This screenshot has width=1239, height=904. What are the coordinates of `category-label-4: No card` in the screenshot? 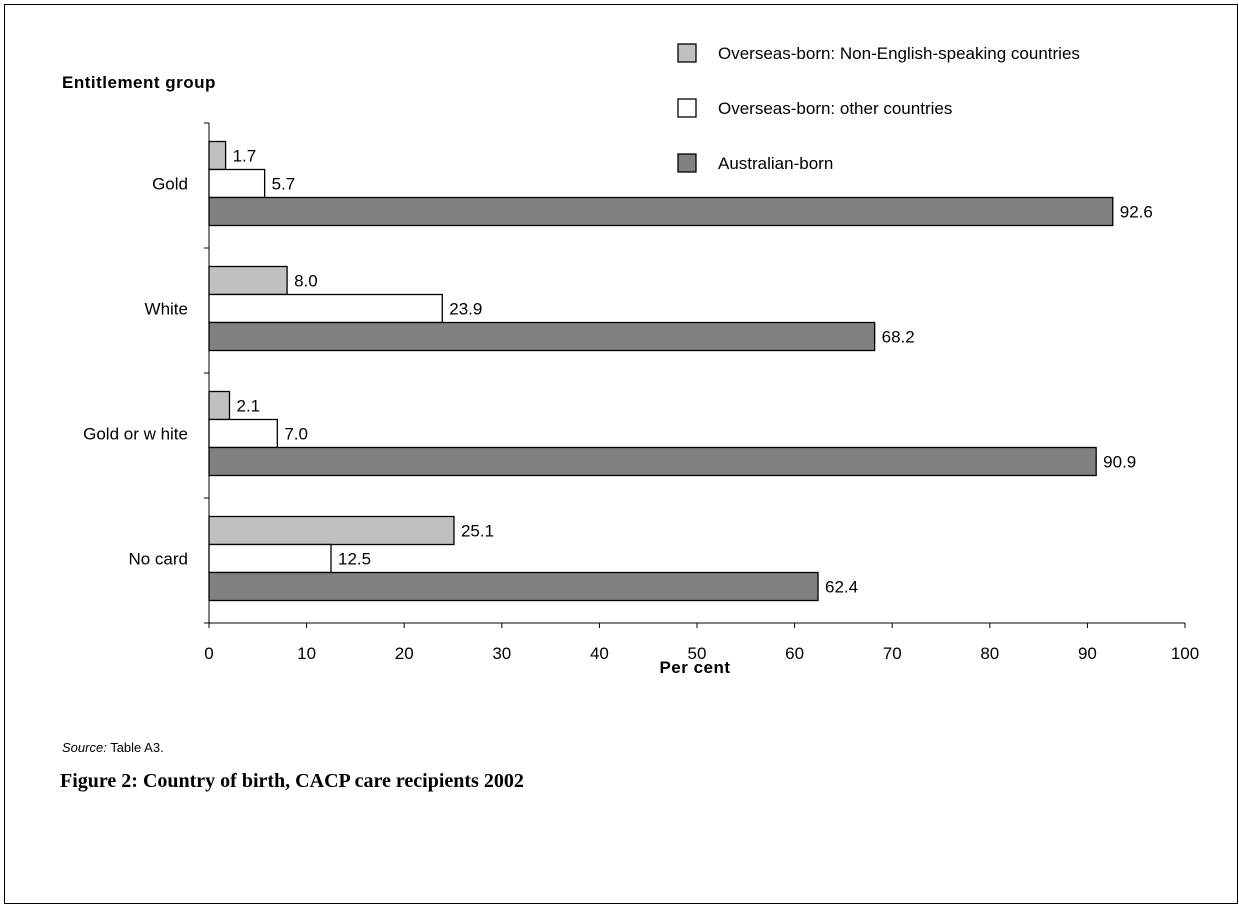 It's located at (158, 559).